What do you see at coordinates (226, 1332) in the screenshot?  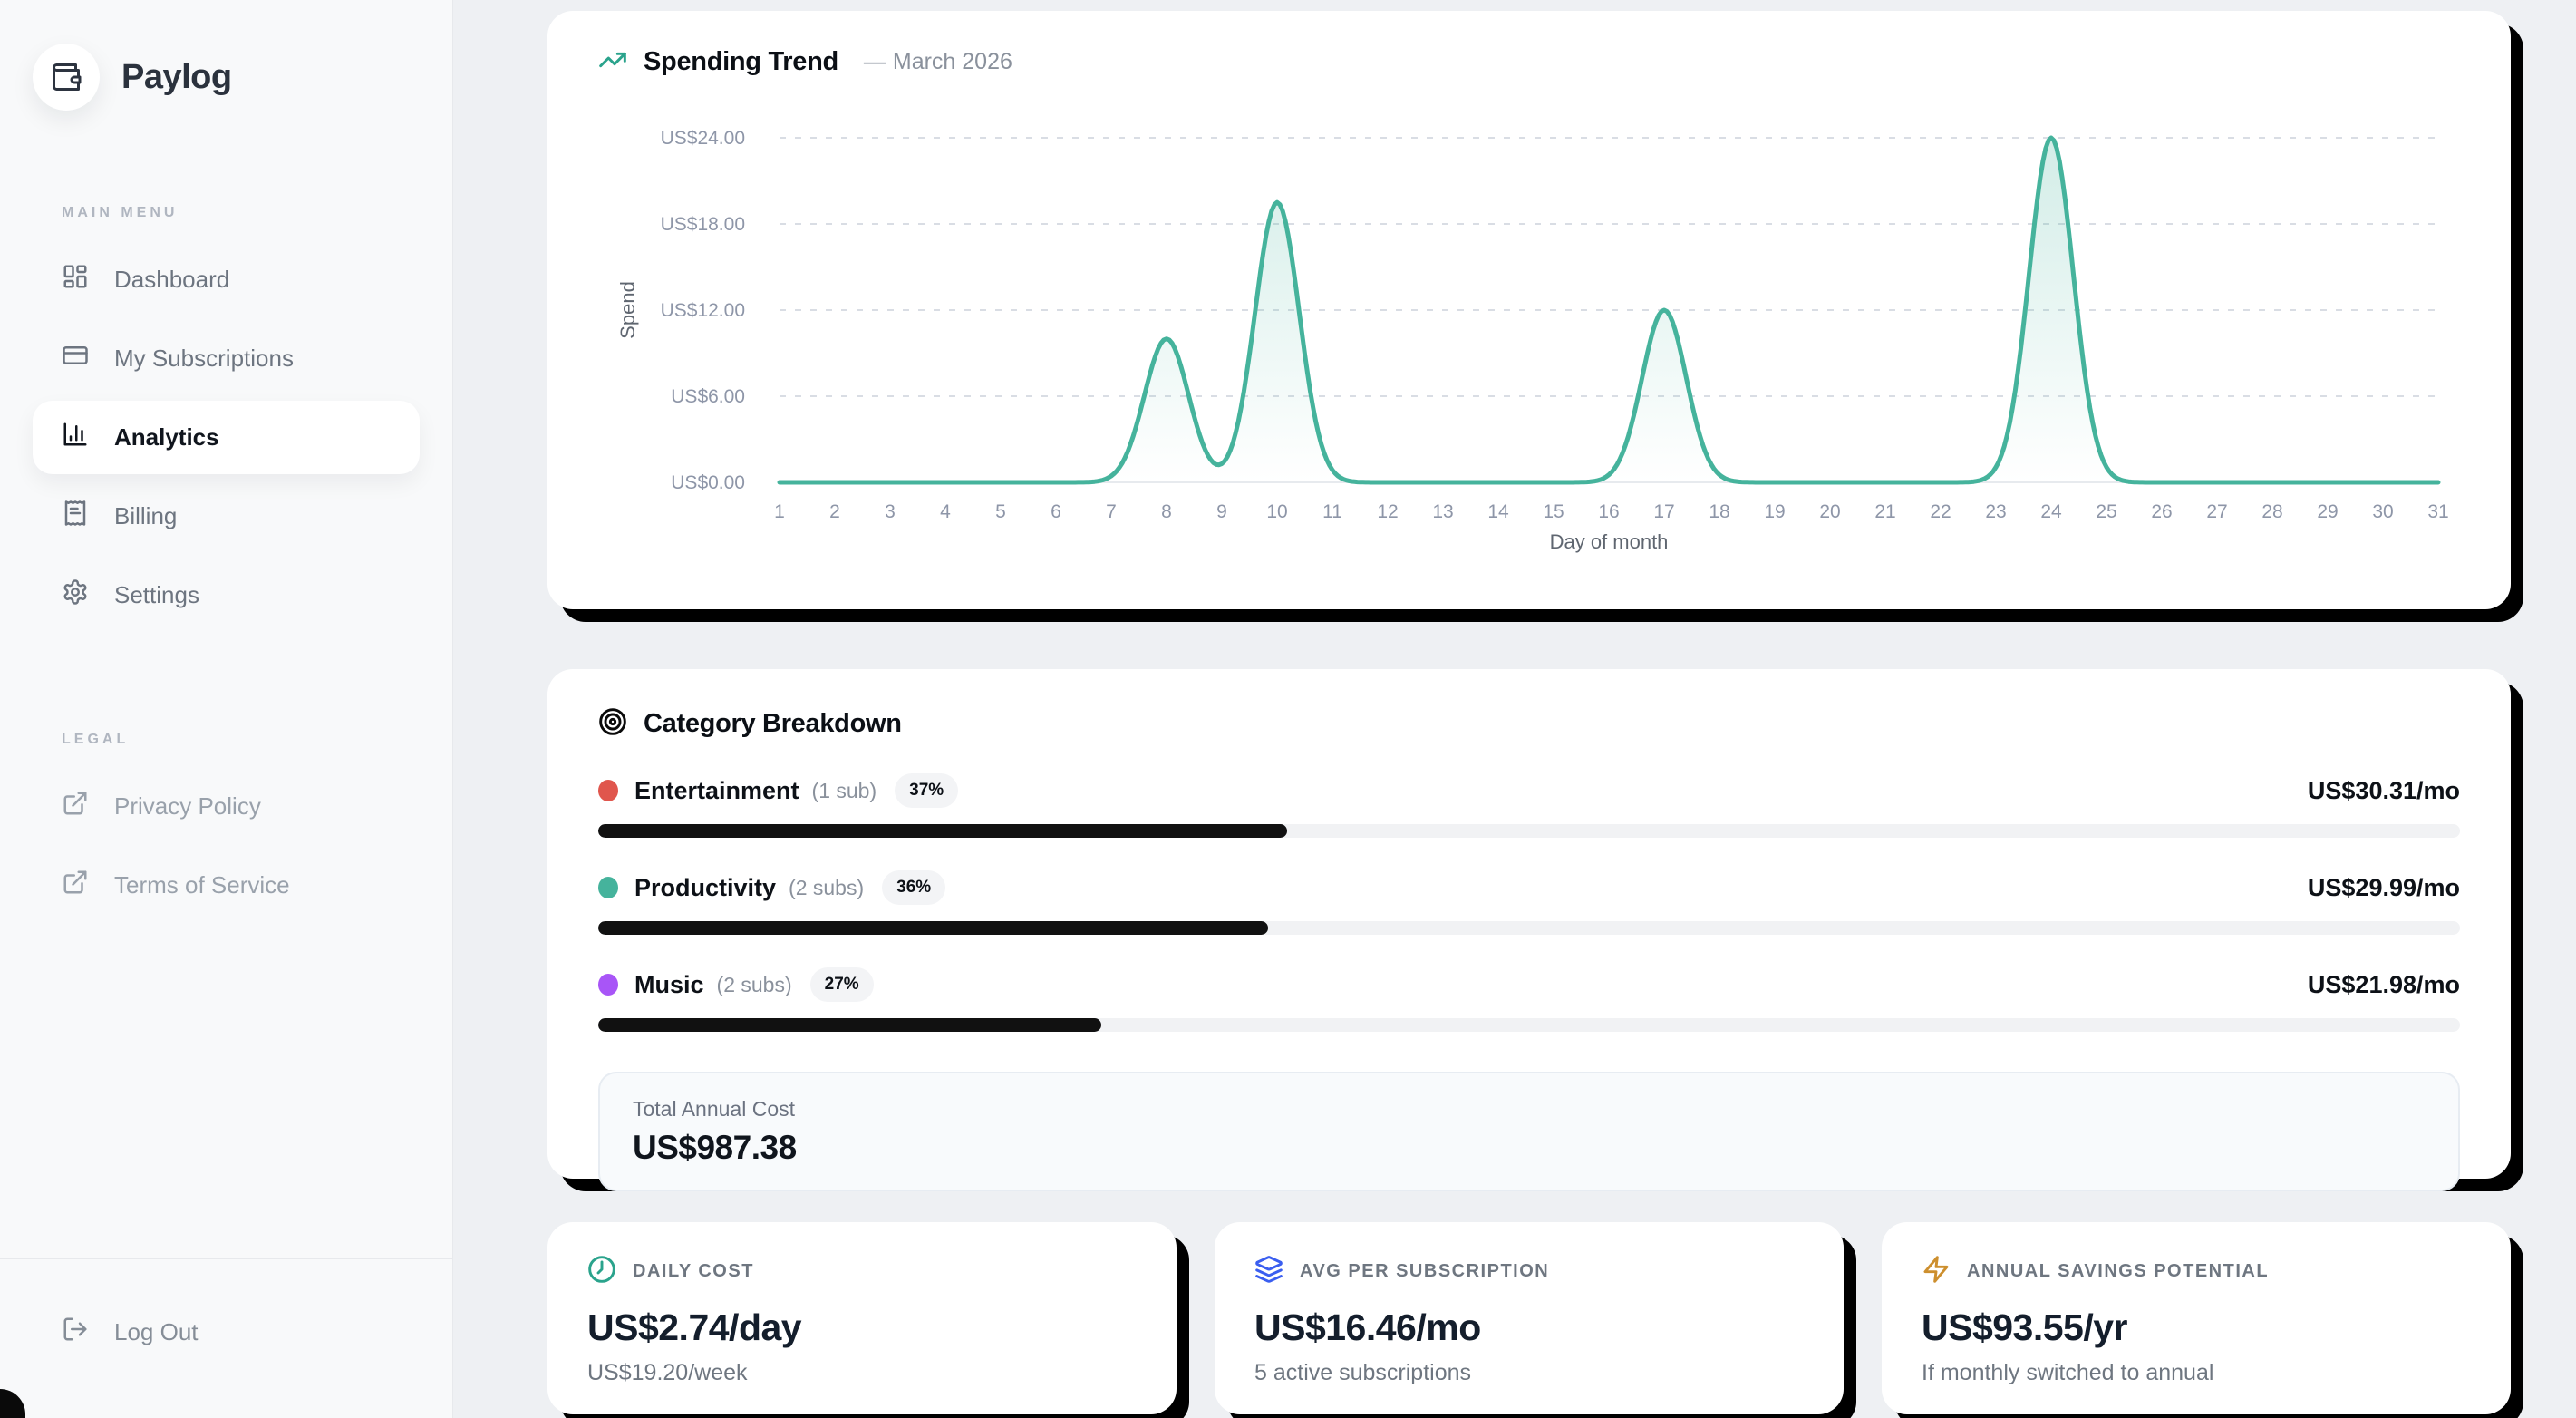 I see `logout-button: Log Out` at bounding box center [226, 1332].